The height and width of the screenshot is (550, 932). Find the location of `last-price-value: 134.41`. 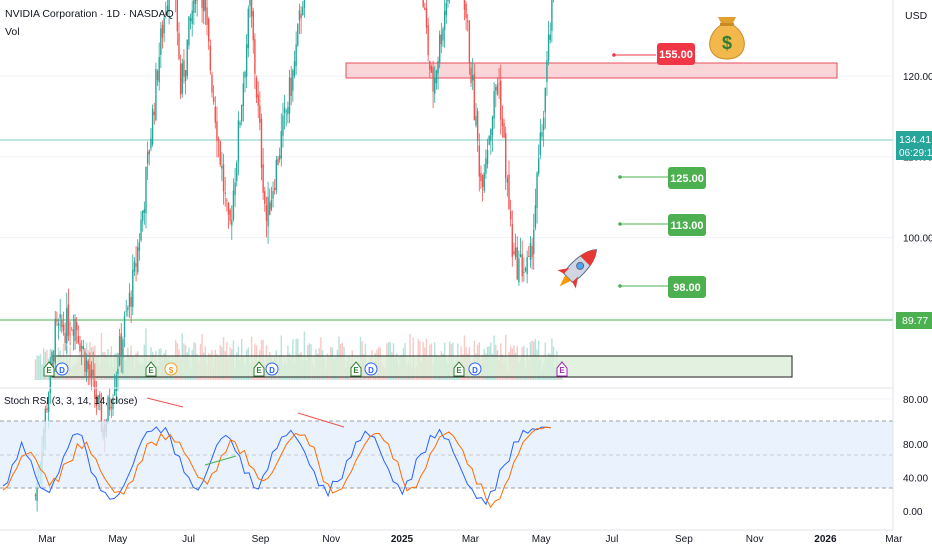

last-price-value: 134.41 is located at coordinates (915, 140).